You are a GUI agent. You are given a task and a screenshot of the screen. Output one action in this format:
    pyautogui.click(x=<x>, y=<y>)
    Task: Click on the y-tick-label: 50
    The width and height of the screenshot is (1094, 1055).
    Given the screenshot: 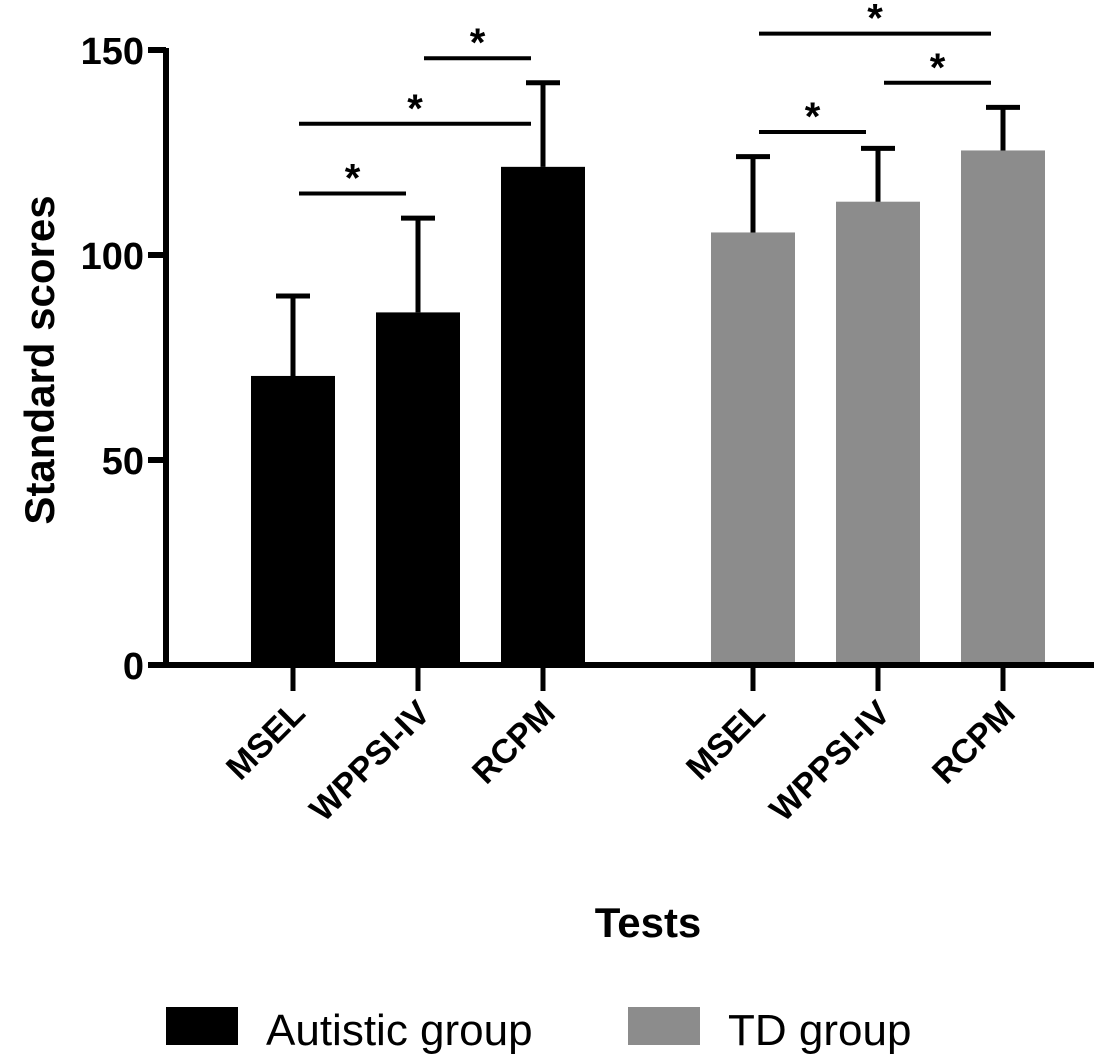 What is the action you would take?
    pyautogui.click(x=123, y=462)
    